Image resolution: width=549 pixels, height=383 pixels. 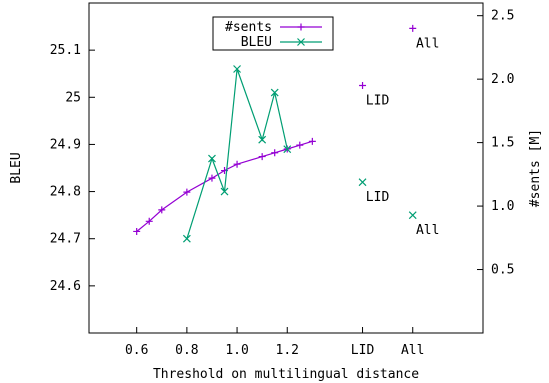 I want to click on y-axis-label: BLEU, so click(x=16, y=167).